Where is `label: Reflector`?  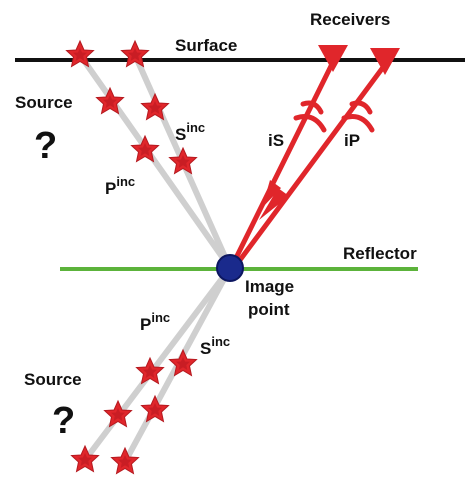 label: Reflector is located at coordinates (380, 253).